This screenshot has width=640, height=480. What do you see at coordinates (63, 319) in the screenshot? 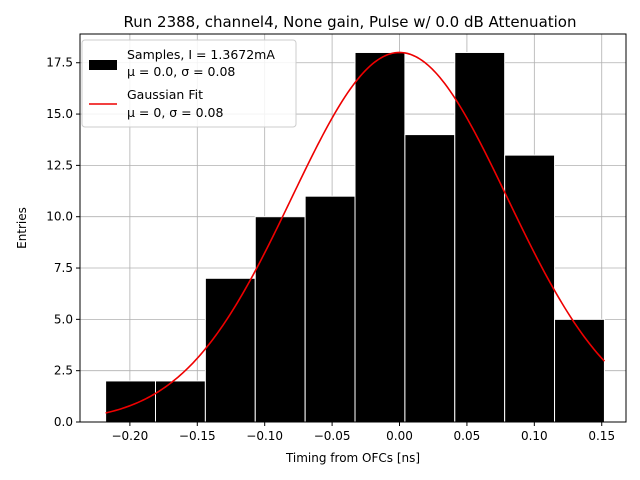
I see `y-tick-label: 5.0` at bounding box center [63, 319].